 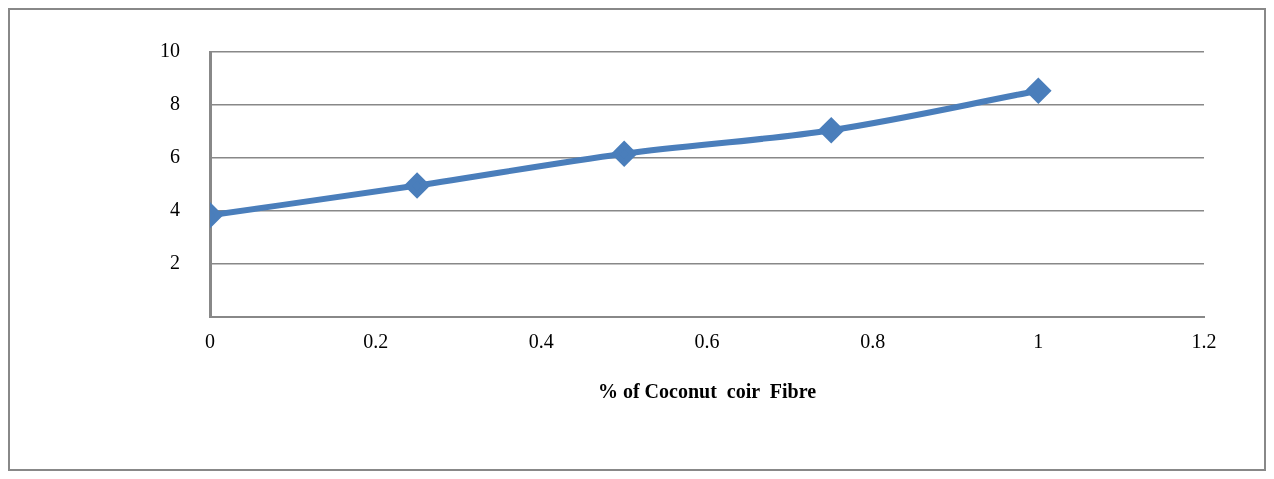 I want to click on y-tick-label: 2, so click(x=175, y=262).